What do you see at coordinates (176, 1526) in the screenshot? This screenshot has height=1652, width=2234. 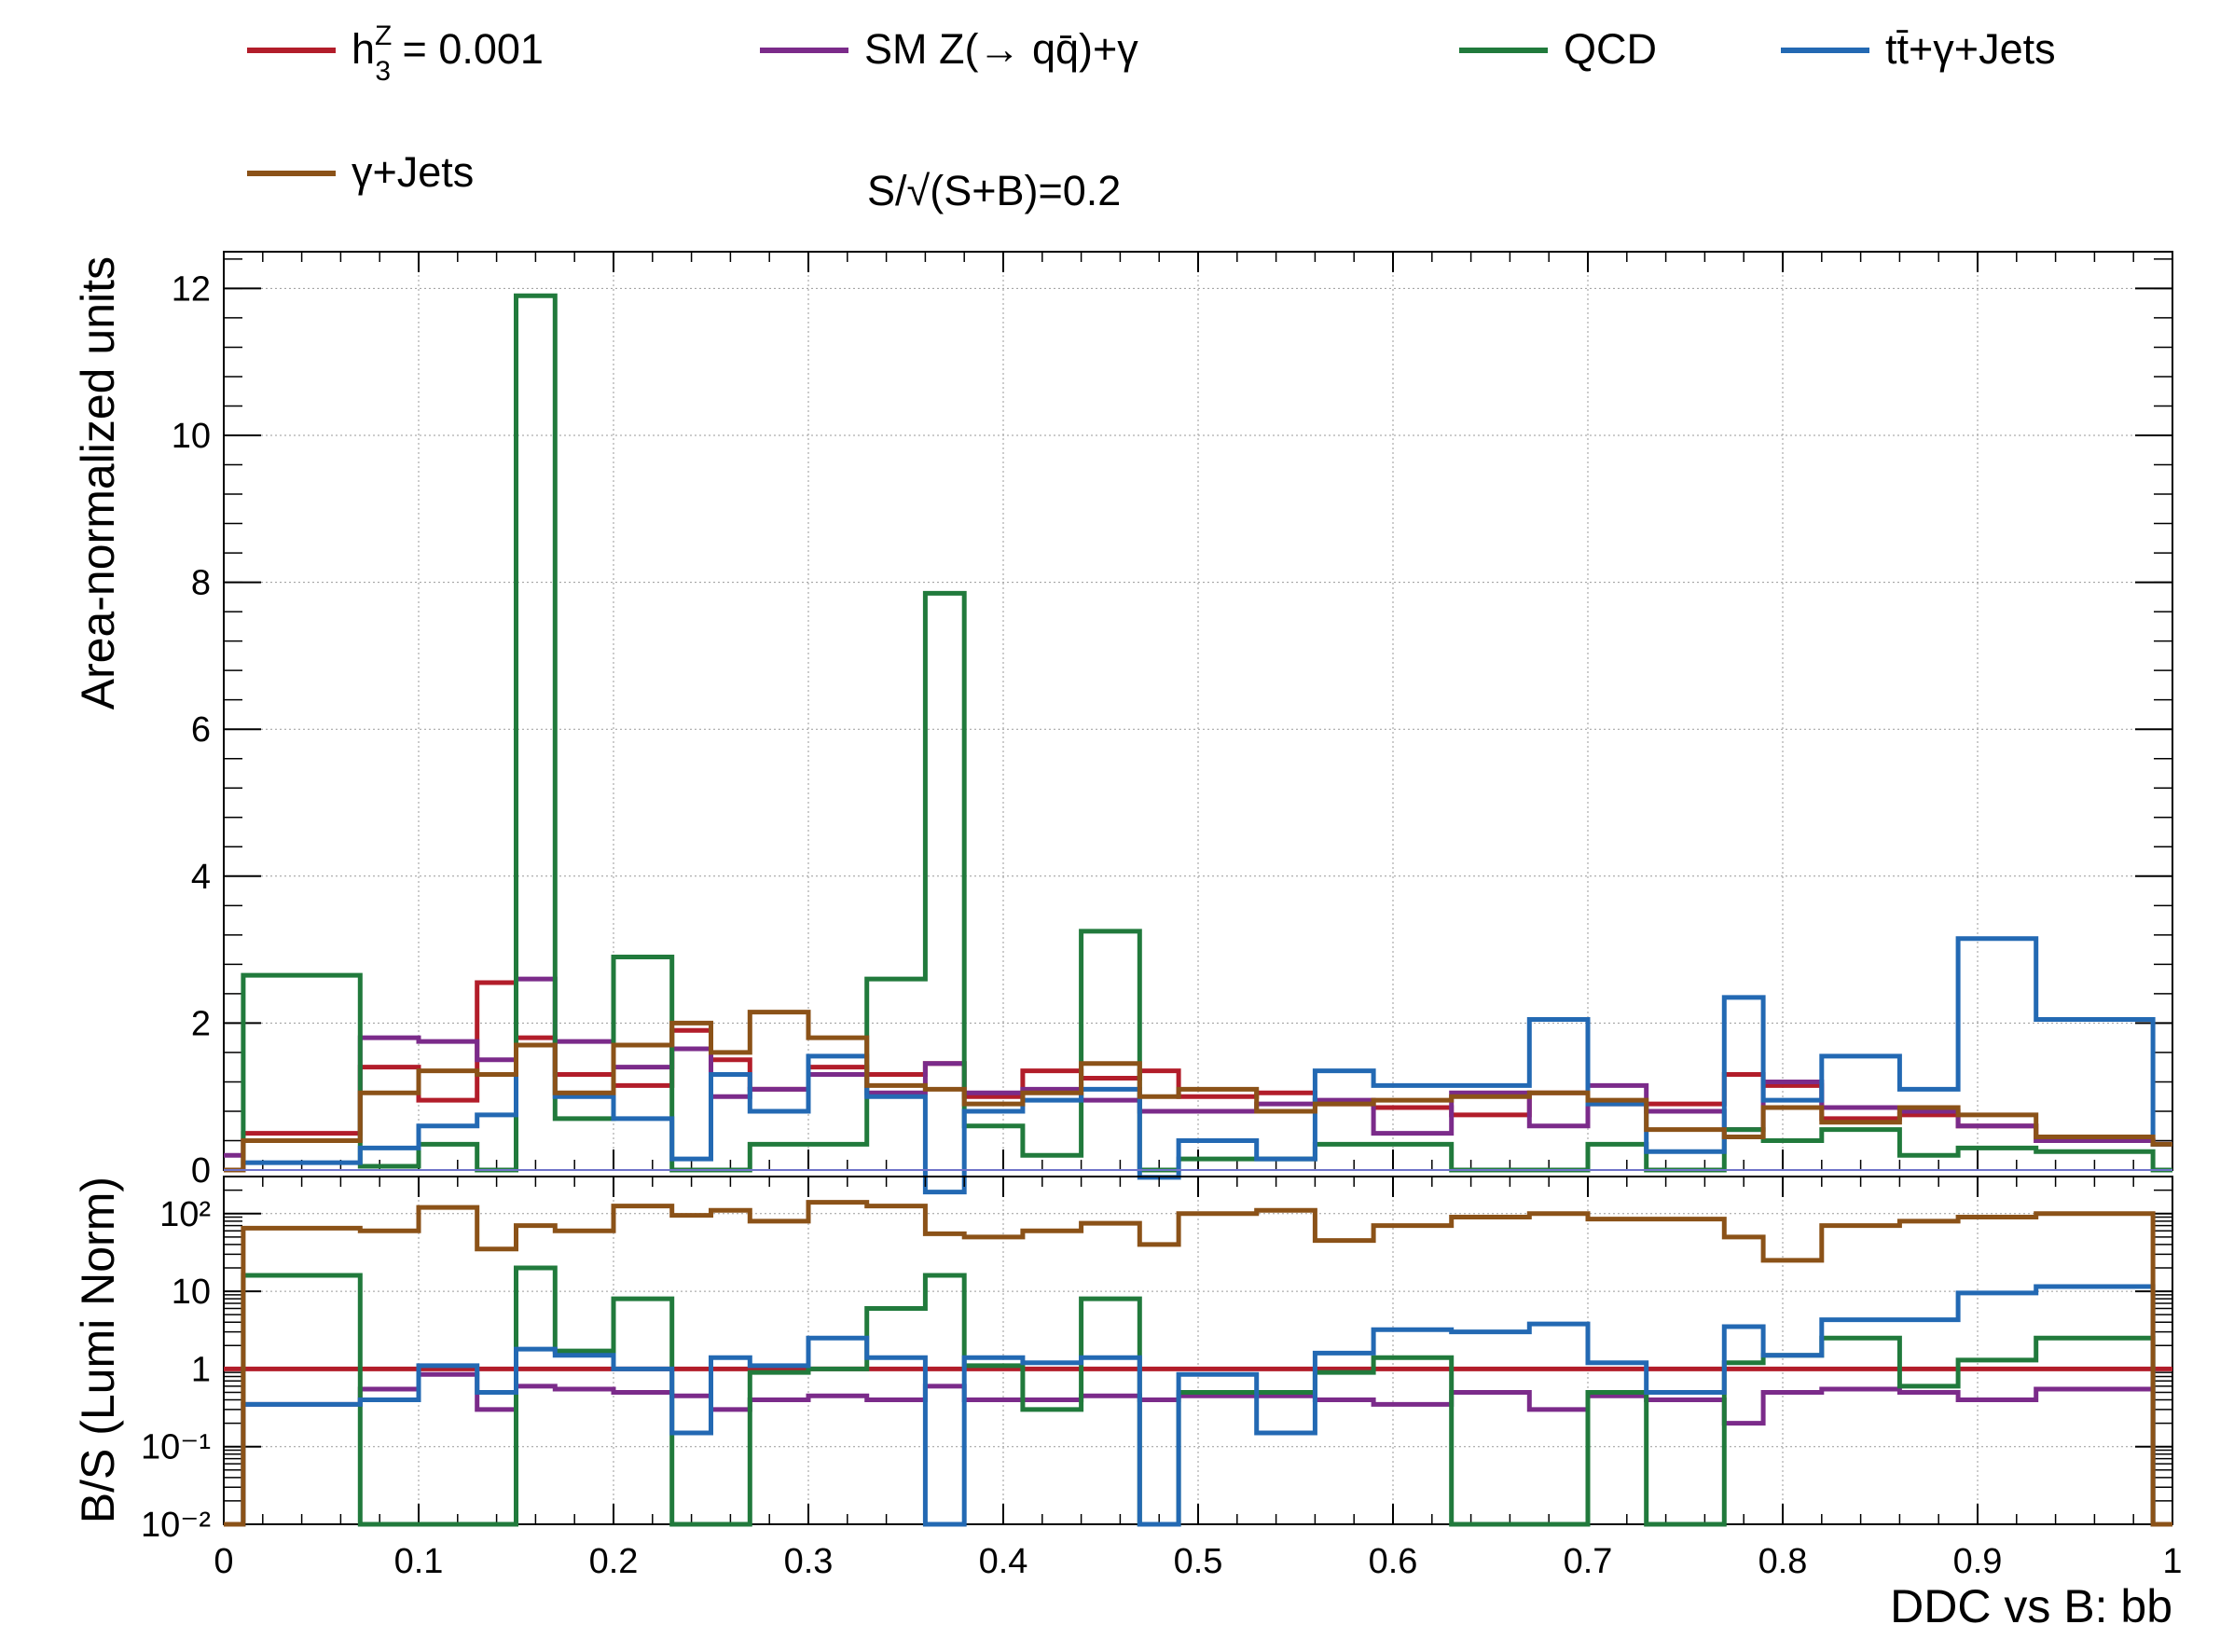 I see `y-tick-label: 10⁻²` at bounding box center [176, 1526].